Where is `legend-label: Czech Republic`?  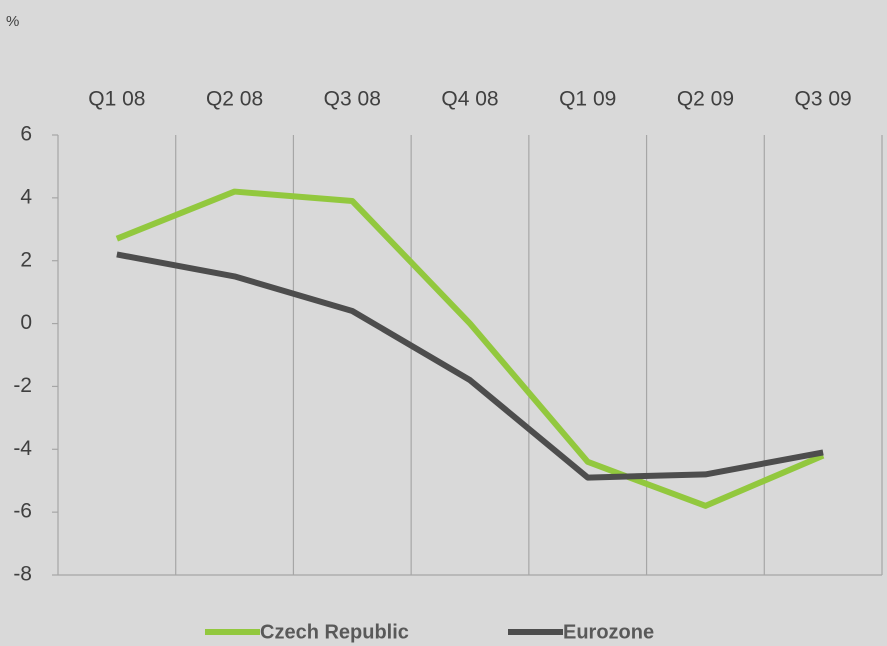
legend-label: Czech Republic is located at coordinates (334, 632).